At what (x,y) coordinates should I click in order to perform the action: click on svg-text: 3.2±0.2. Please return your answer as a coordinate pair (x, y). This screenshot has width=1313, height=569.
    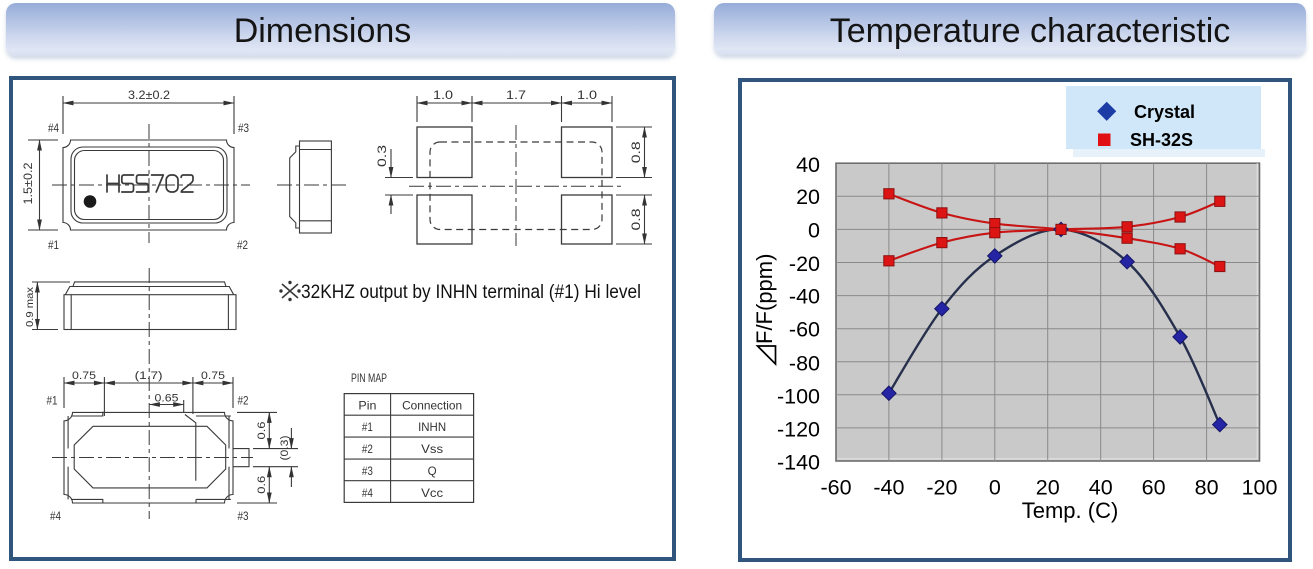
    Looking at the image, I should click on (149, 95).